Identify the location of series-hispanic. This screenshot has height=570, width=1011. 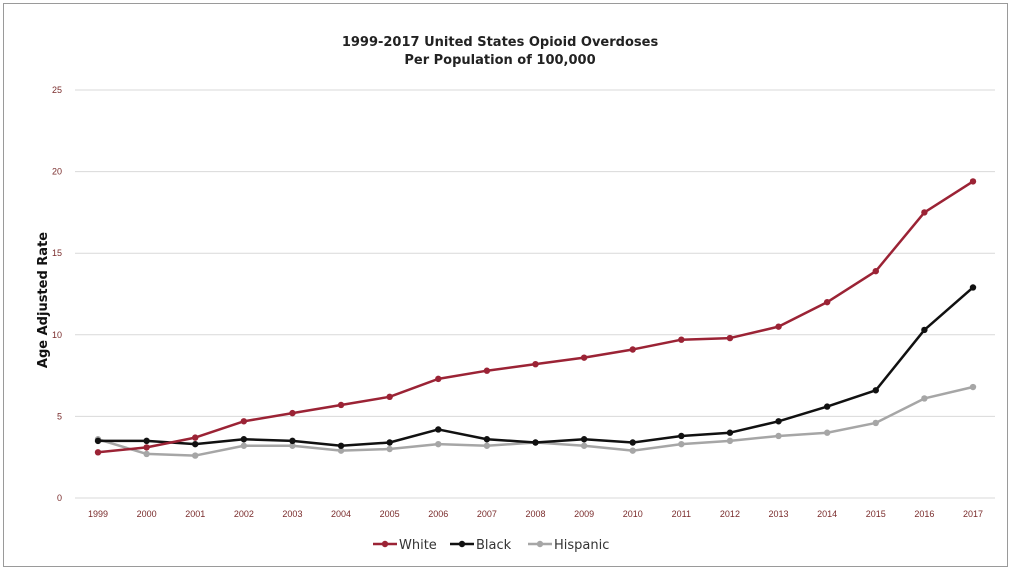
(535, 421).